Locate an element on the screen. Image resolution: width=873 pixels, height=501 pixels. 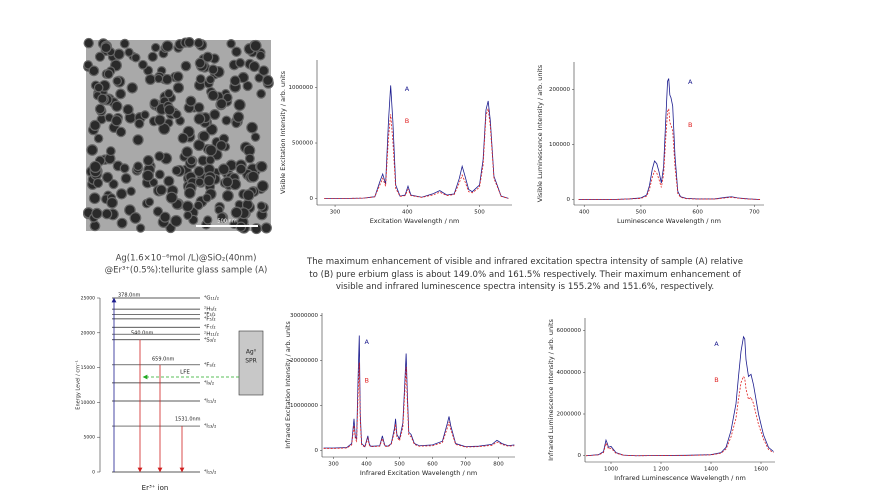
scale-bar is located at coordinates (227, 226).